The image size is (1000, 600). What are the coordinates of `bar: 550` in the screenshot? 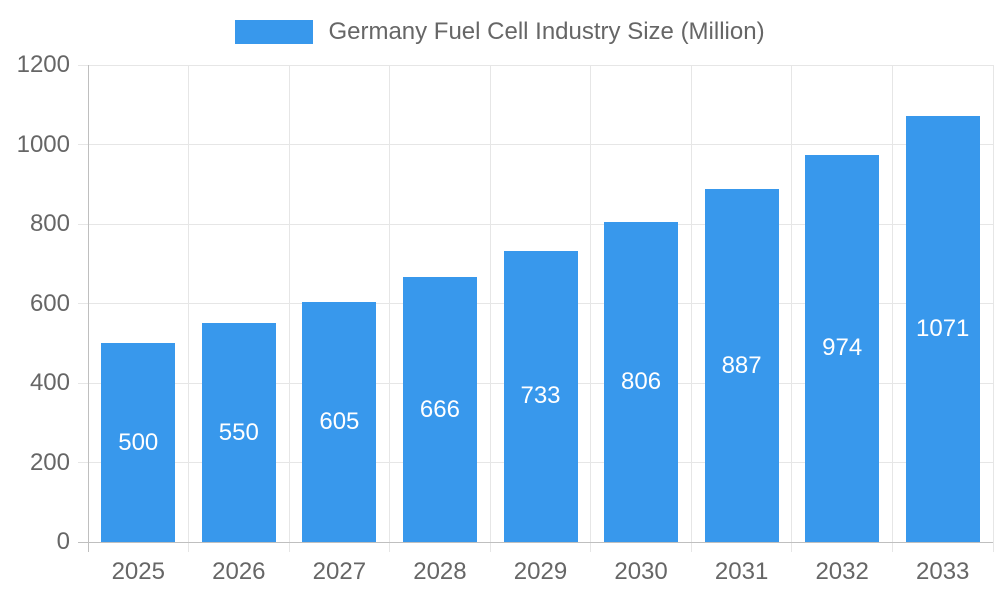 It's located at (238, 432).